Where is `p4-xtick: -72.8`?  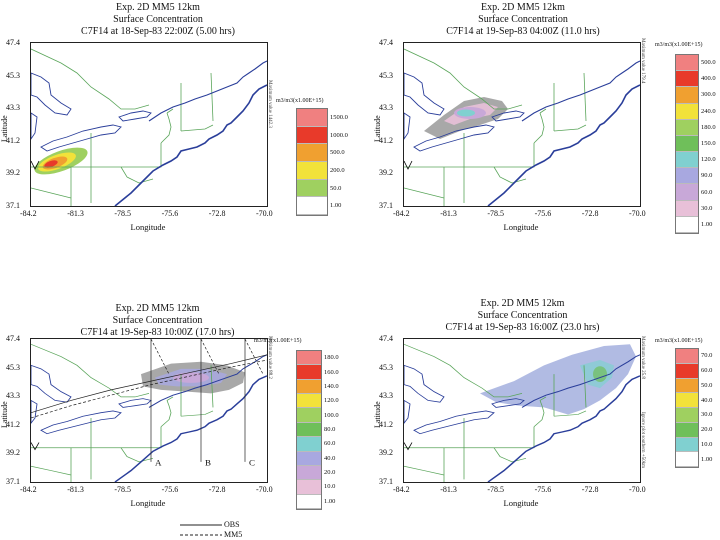
p4-xtick: -72.8 is located at coordinates (590, 489).